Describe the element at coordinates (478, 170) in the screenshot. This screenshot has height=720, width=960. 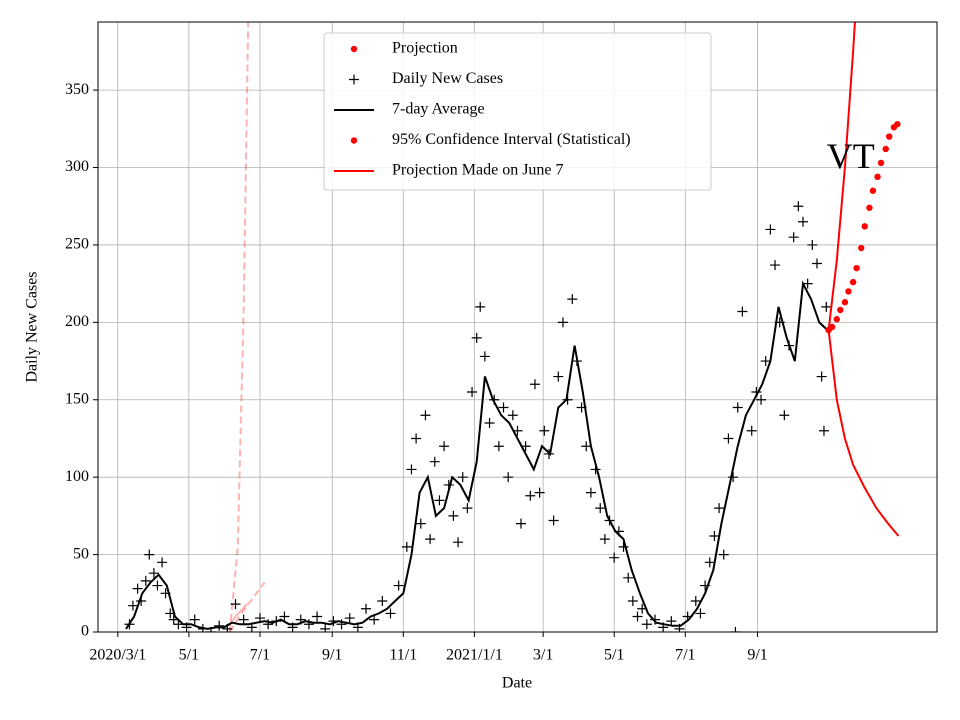
I see `legend-label: Projection Made on June 7` at that location.